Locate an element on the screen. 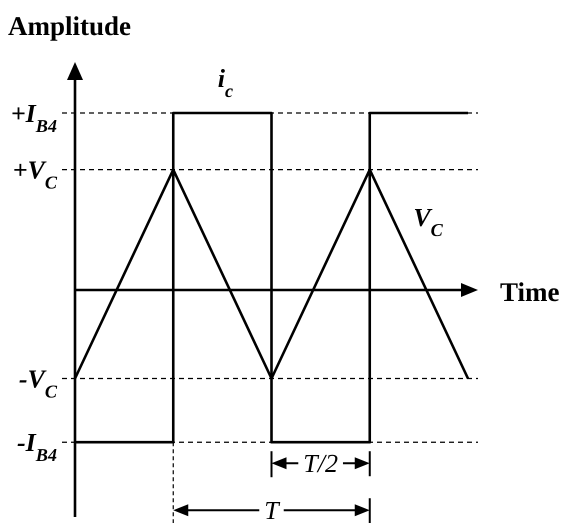 The height and width of the screenshot is (523, 562). ref-line-label: +I$_{B4}$ is located at coordinates (33, 117).